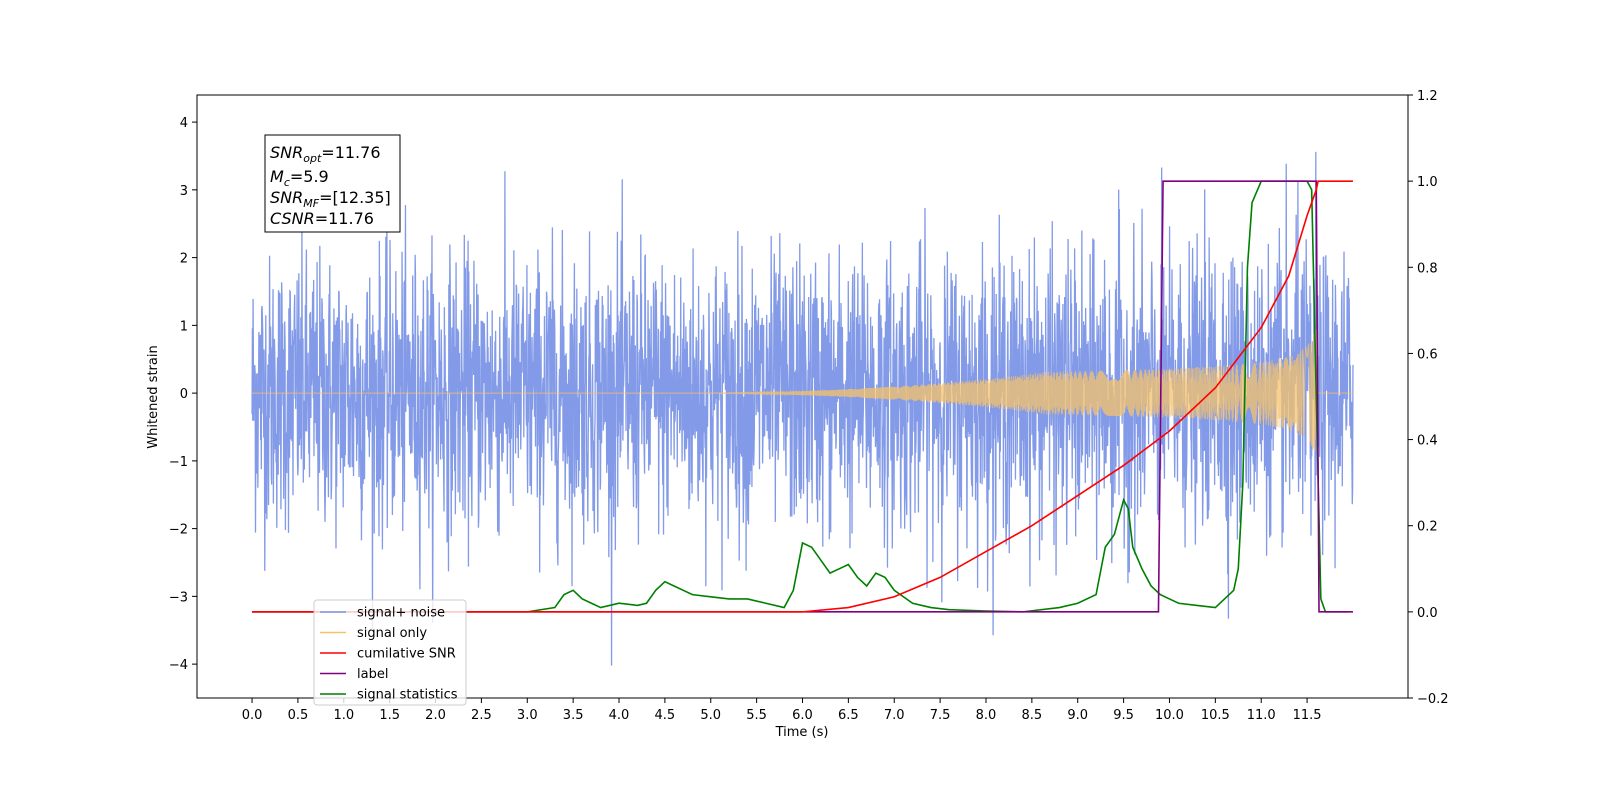 The image size is (1600, 800). Describe the element at coordinates (1261, 715) in the screenshot. I see `x-tick-label: 11.0` at that location.